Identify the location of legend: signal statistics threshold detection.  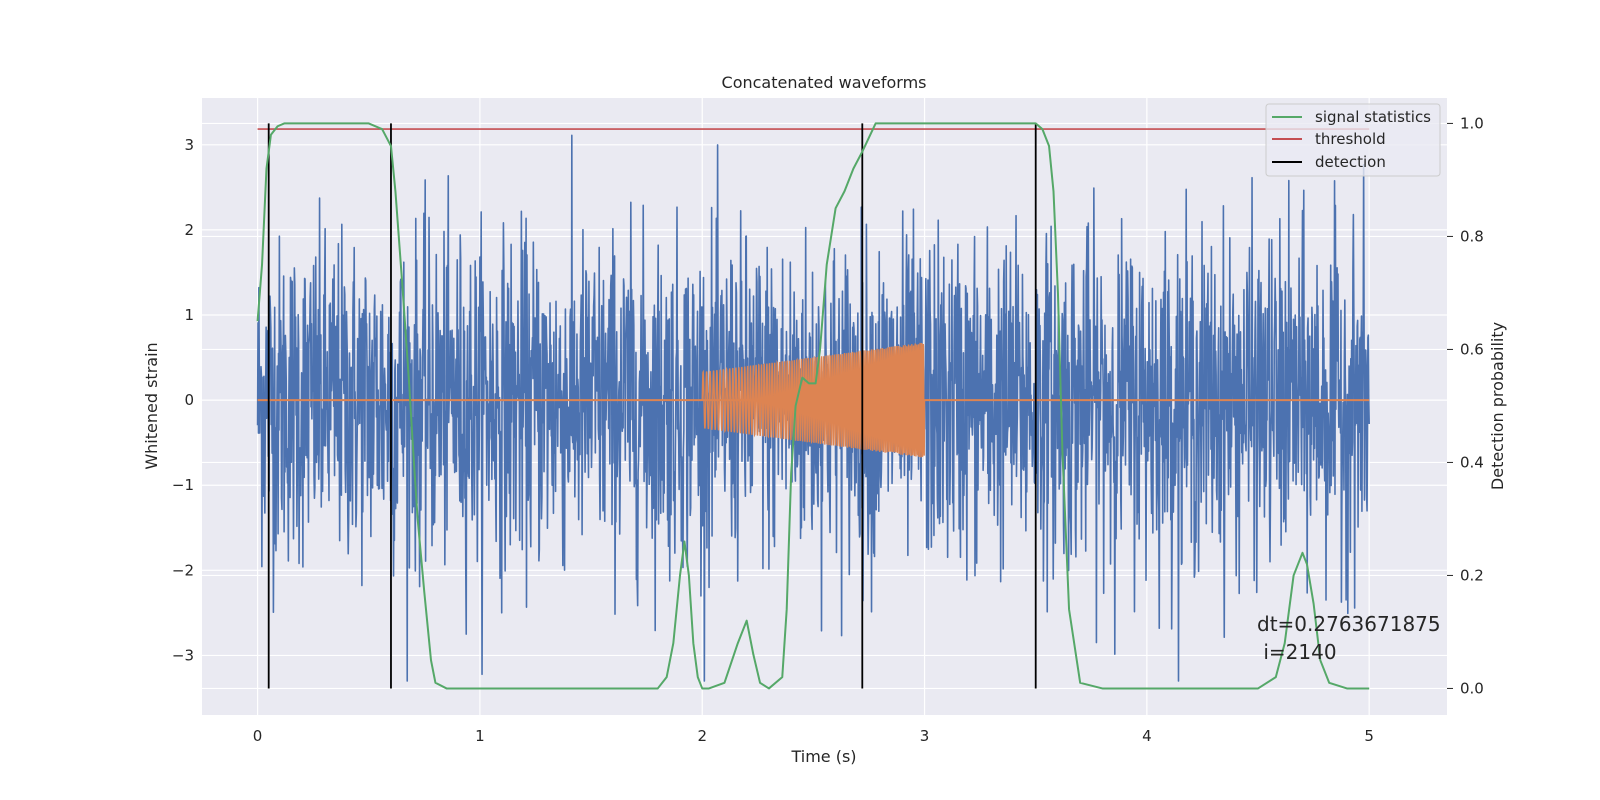
(1353, 140).